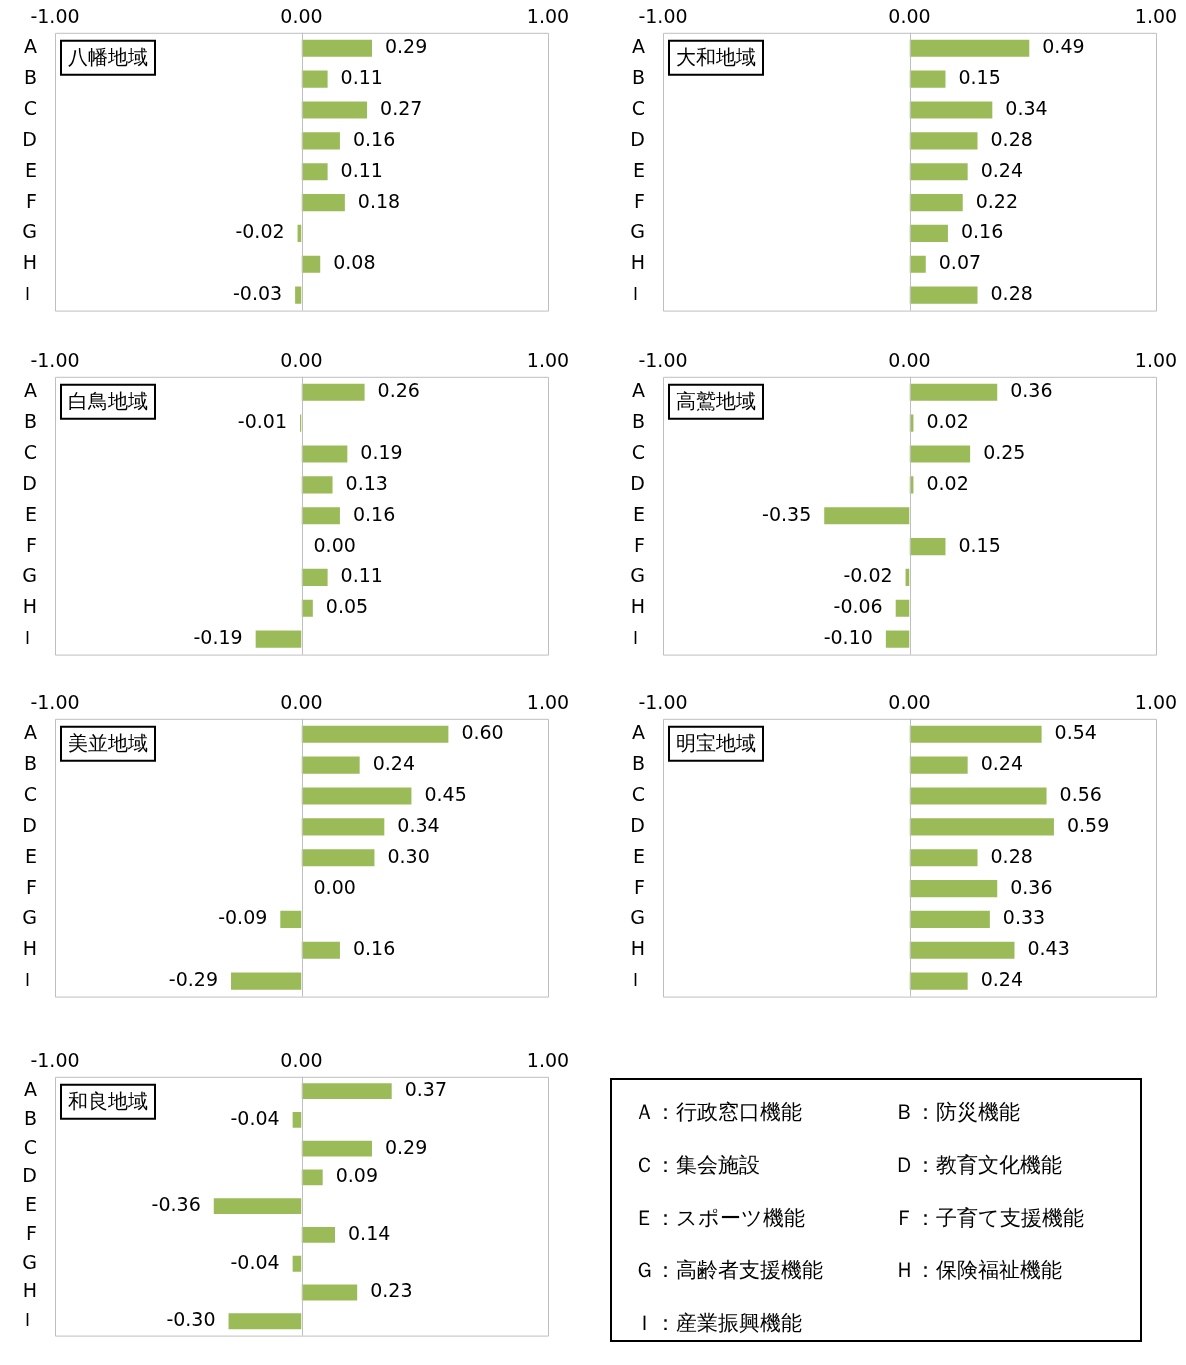 The height and width of the screenshot is (1365, 1186). What do you see at coordinates (257, 293) in the screenshot?
I see `data-label: -0.03` at bounding box center [257, 293].